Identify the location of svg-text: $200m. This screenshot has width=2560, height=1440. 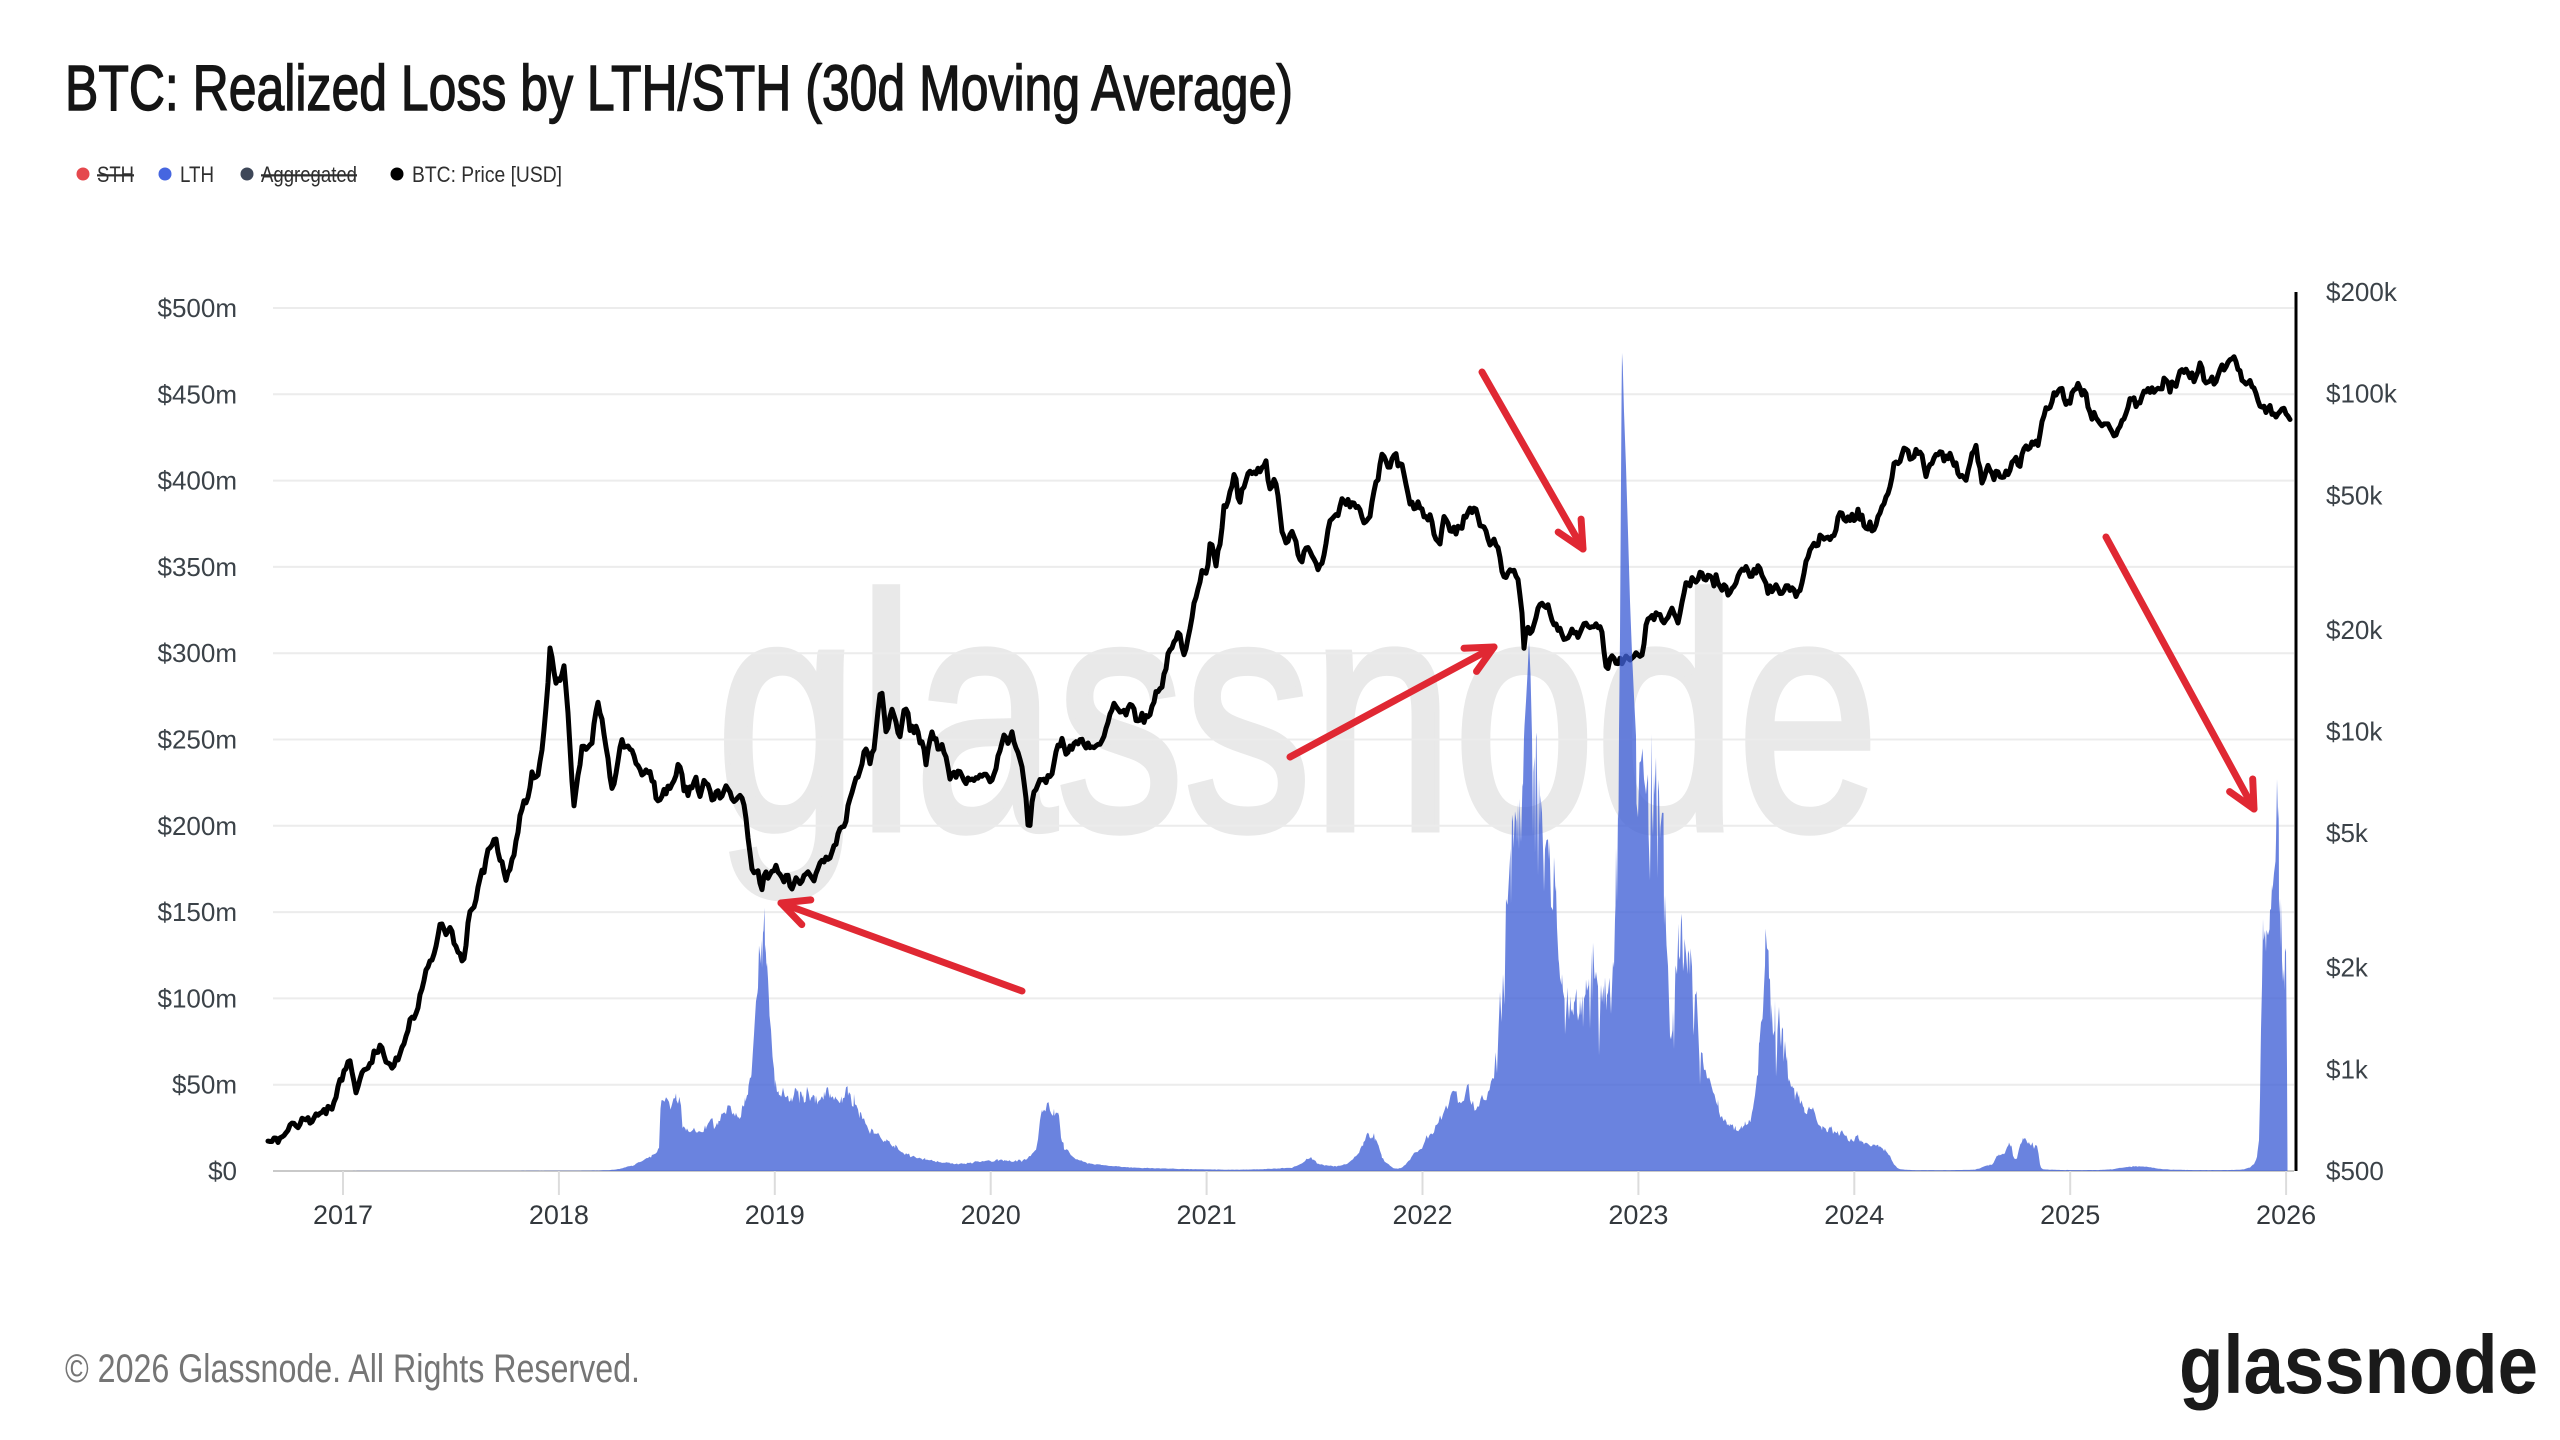
(198, 826).